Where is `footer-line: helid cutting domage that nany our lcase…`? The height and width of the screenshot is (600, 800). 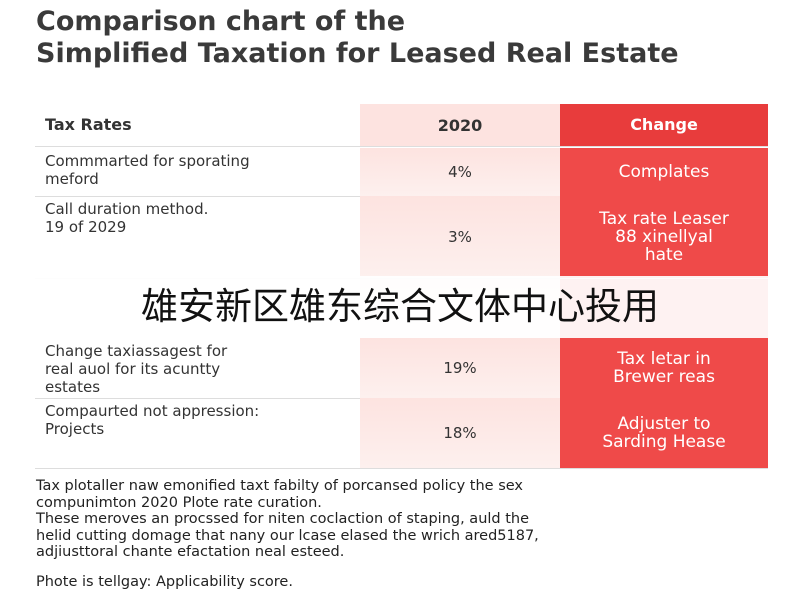 footer-line: helid cutting domage that nany our lcase… is located at coordinates (287, 535).